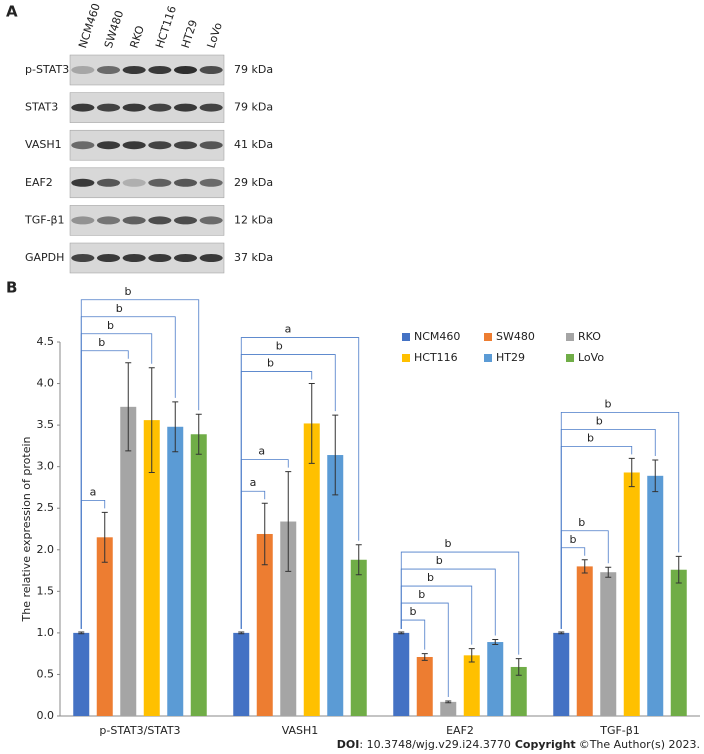 This screenshot has width=704, height=754. What do you see at coordinates (46, 715) in the screenshot?
I see `y-tick-label: 0.0` at bounding box center [46, 715].